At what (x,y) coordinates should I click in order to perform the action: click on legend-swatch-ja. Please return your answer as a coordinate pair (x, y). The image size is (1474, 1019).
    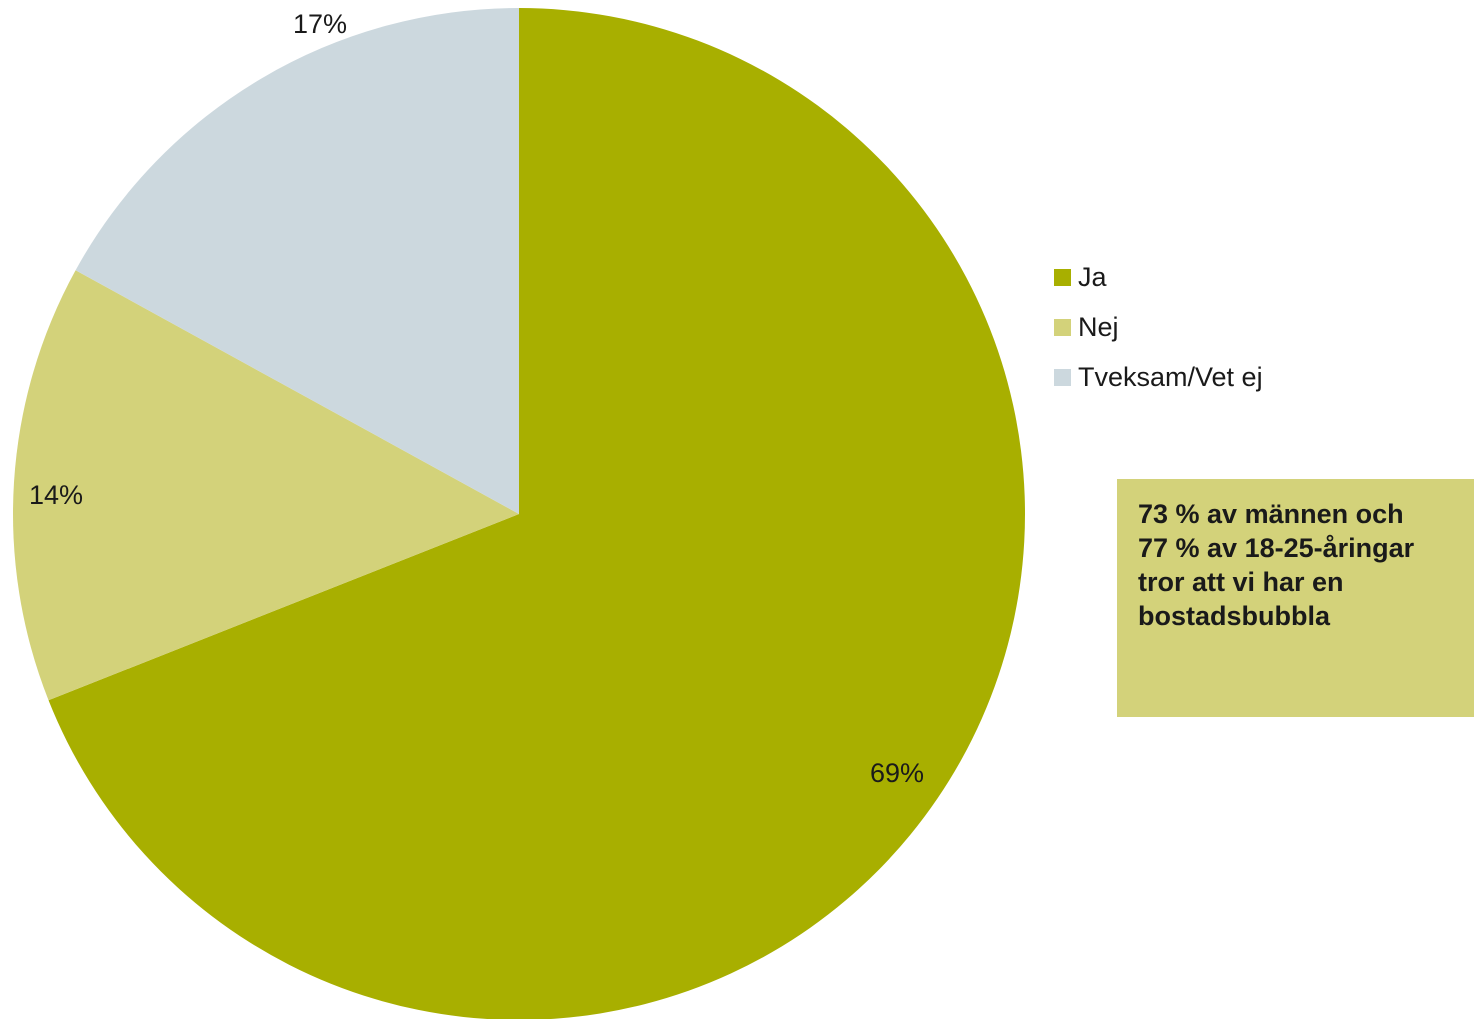
    Looking at the image, I should click on (1062, 277).